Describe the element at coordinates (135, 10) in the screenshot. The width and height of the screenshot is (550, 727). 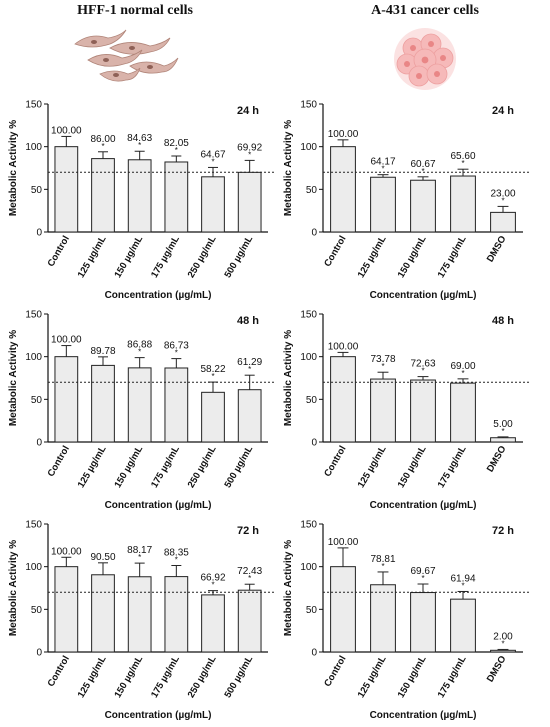
I see `column-title-hff1: HFF-1 normal cells` at that location.